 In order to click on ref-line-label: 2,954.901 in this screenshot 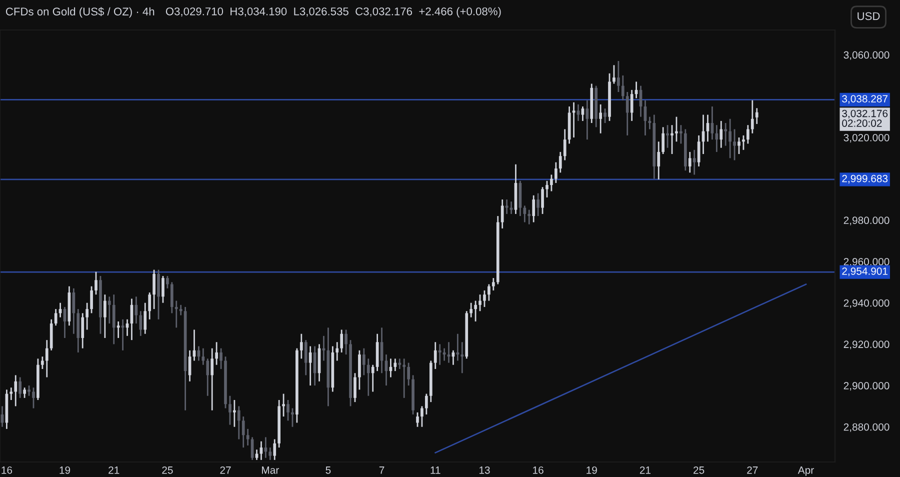, I will do `click(865, 271)`.